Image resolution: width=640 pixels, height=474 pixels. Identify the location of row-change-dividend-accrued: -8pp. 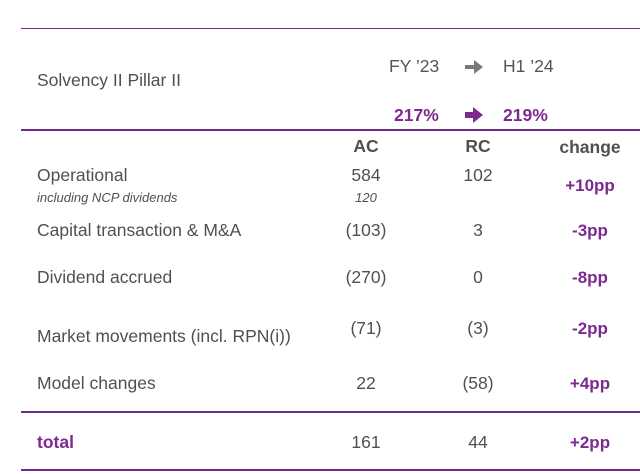
(590, 277).